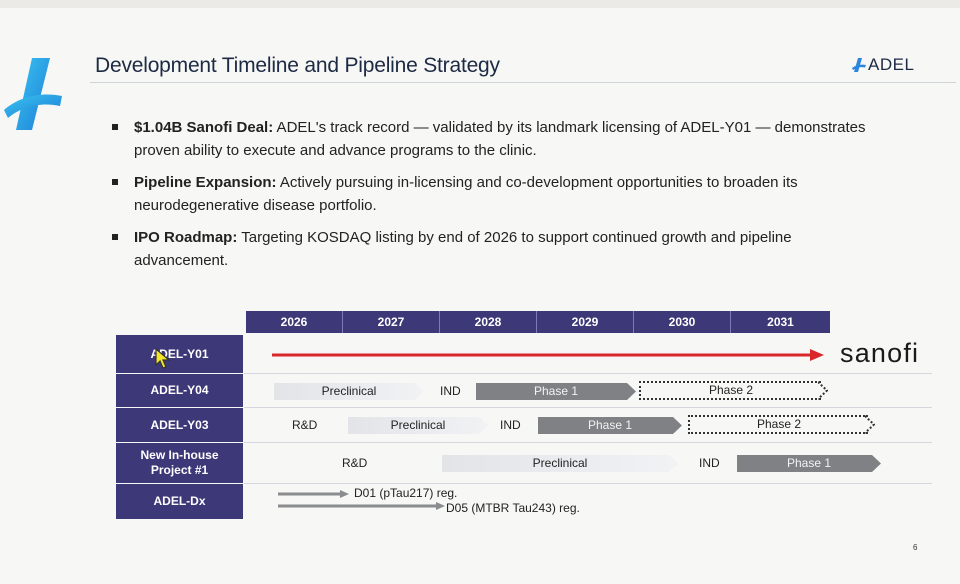 This screenshot has height=584, width=960. Describe the element at coordinates (349, 391) in the screenshot. I see `y04-preclinical-bar: Preclinical` at that location.